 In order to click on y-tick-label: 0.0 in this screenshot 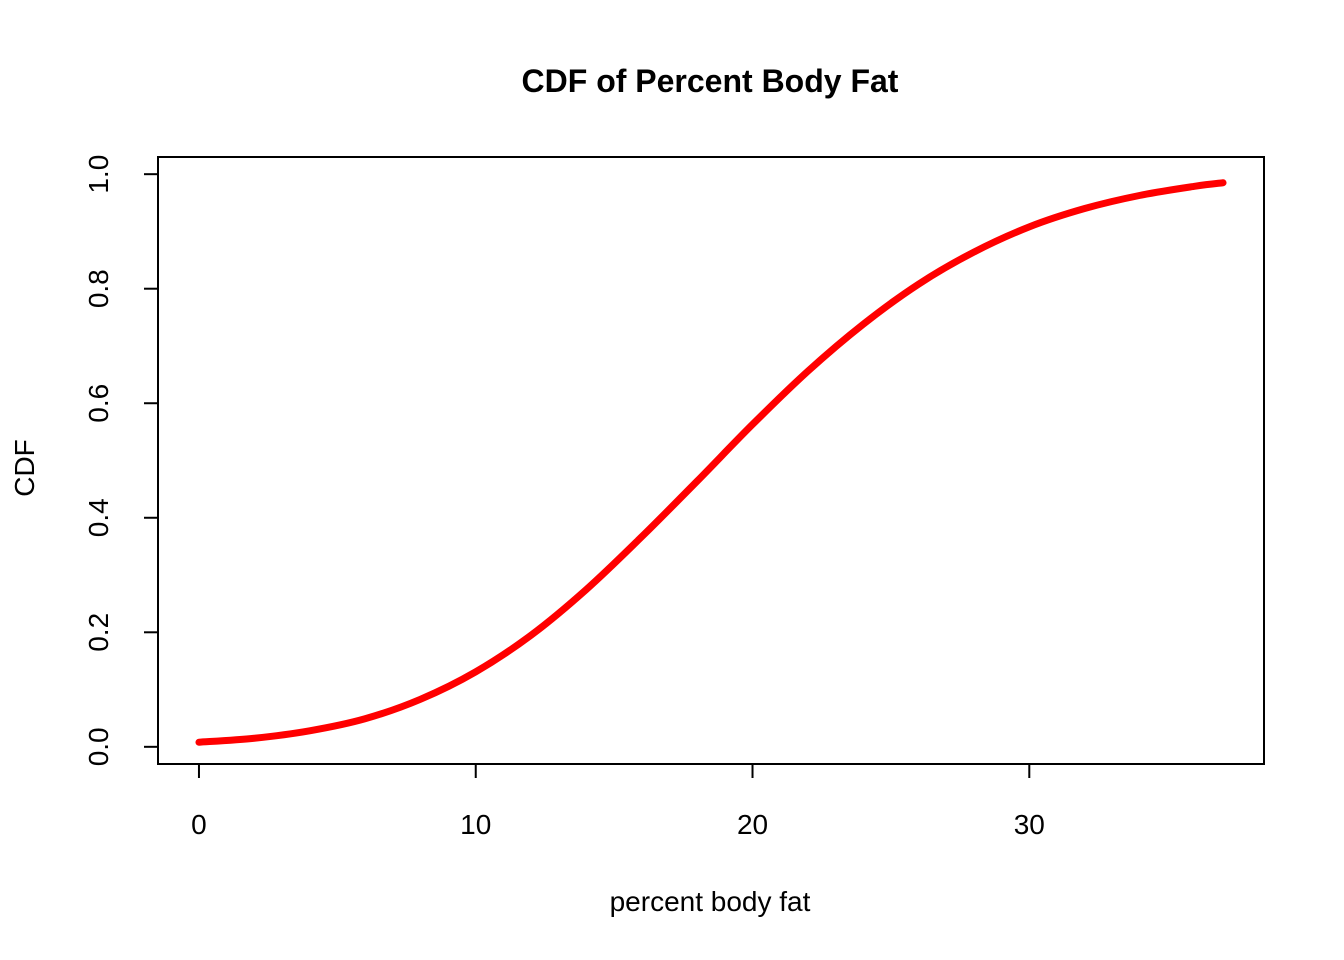, I will do `click(98, 746)`.